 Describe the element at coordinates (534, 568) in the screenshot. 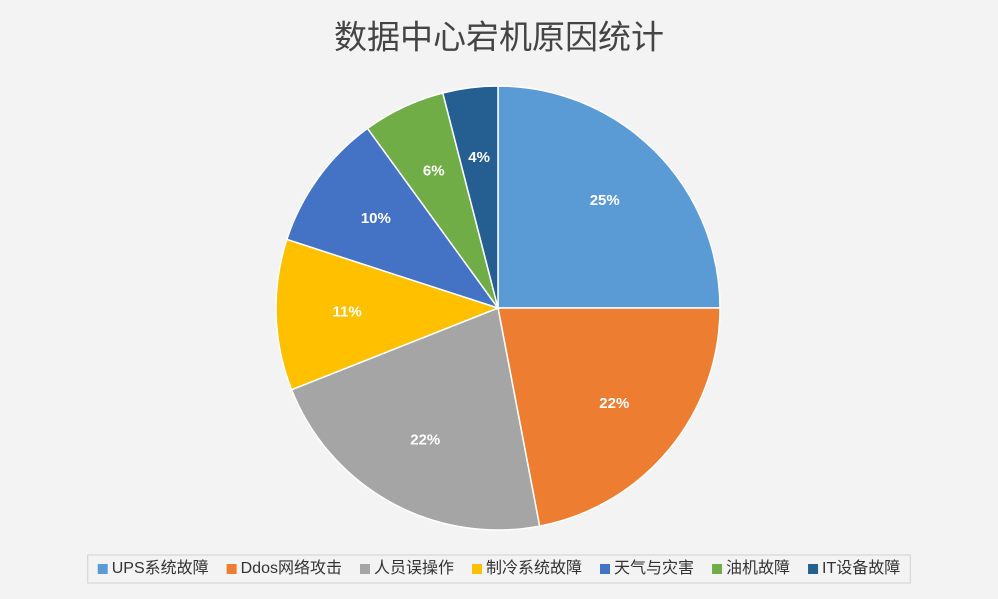

I see `legend-label: 制冷系统故障` at that location.